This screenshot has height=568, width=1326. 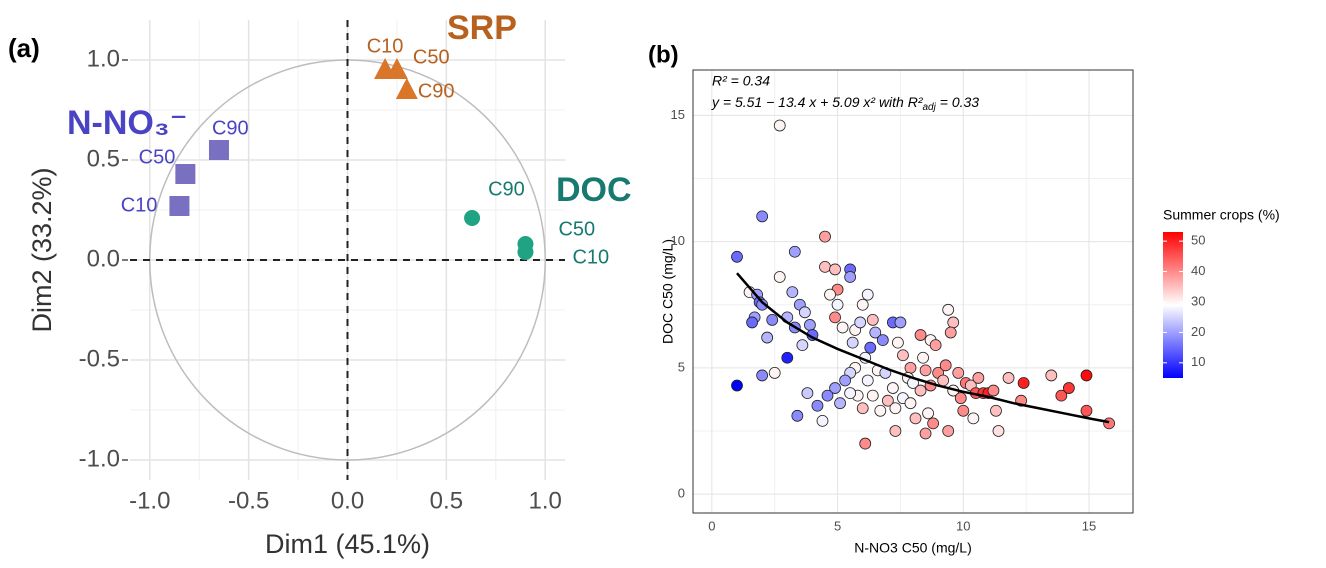 What do you see at coordinates (103, 158) in the screenshot?
I see `y-tick-label: 0.5` at bounding box center [103, 158].